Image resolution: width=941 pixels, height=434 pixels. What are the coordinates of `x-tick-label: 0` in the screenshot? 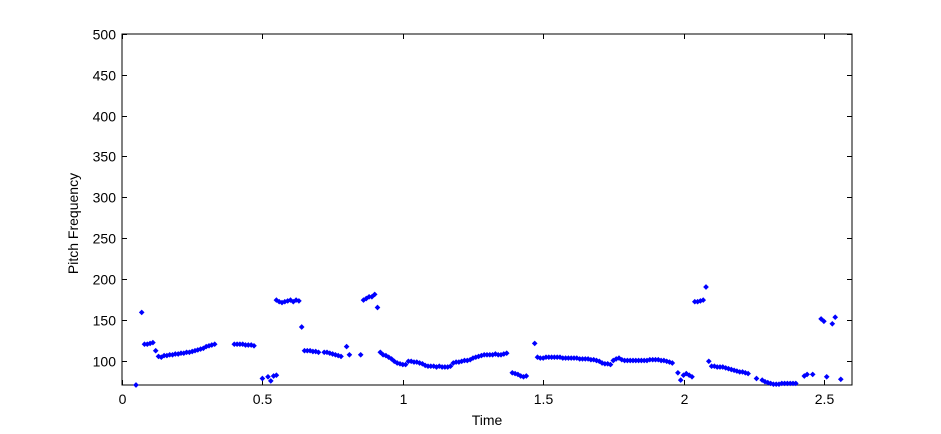 It's located at (123, 399).